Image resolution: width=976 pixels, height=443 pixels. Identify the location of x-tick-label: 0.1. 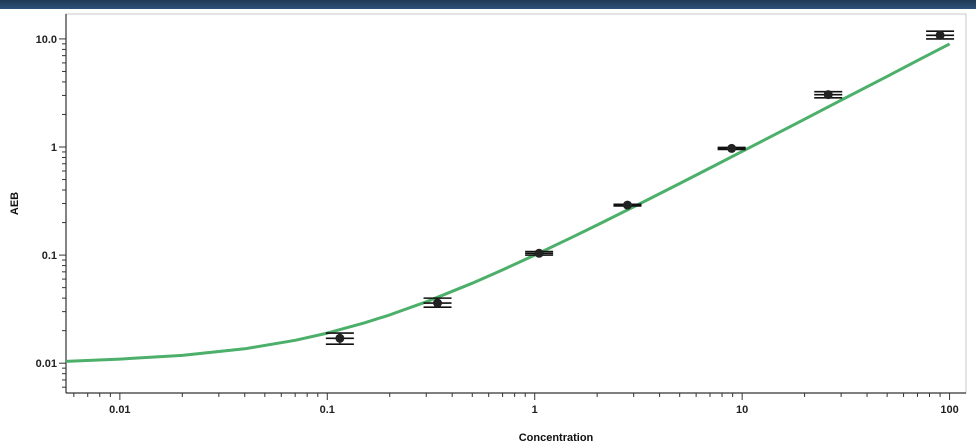
(327, 410).